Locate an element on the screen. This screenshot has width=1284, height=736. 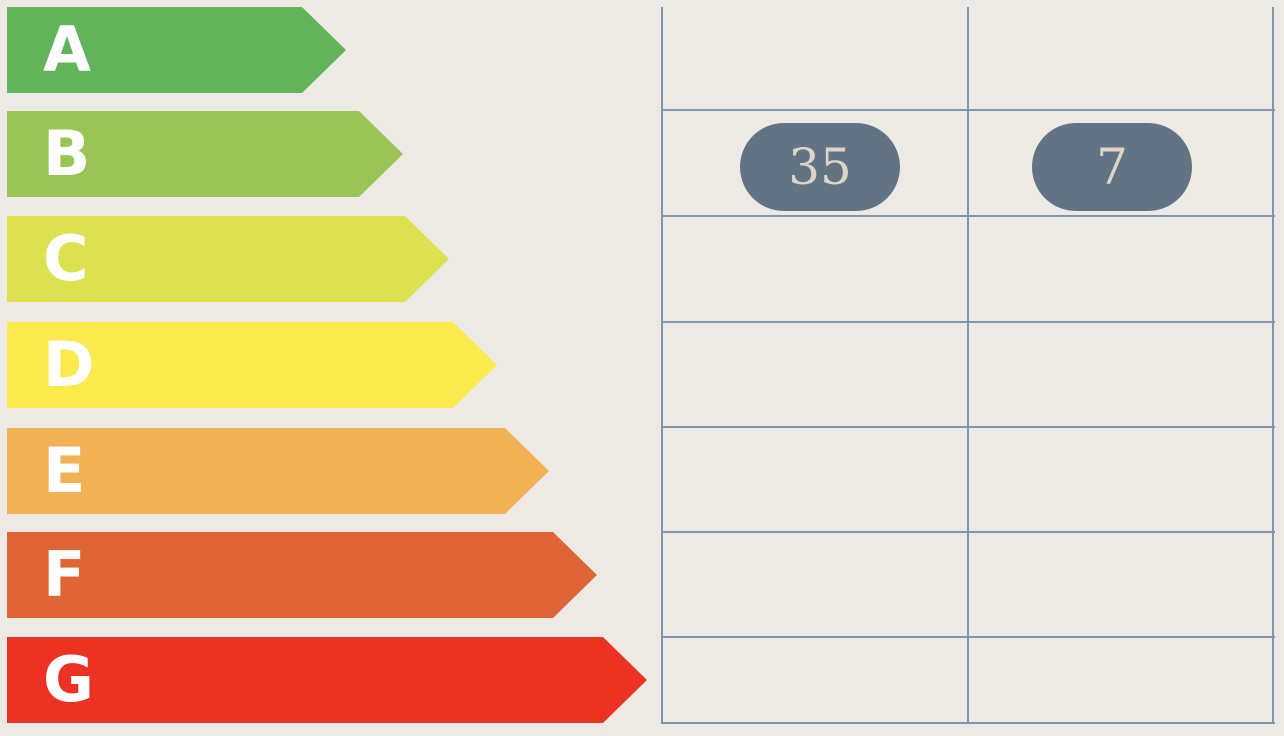
rating-label: B is located at coordinates (67, 153).